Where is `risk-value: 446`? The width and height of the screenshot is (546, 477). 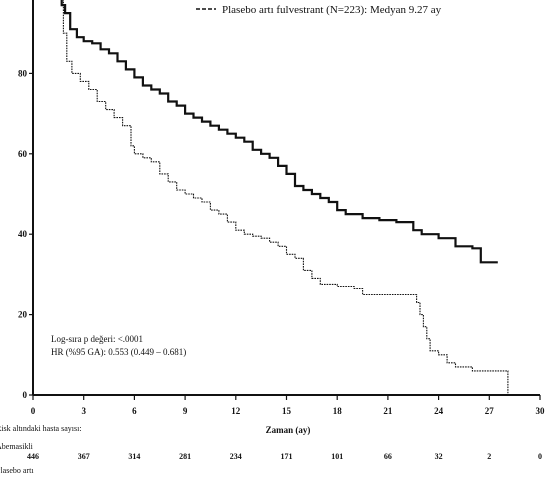 risk-value: 446 is located at coordinates (33, 456).